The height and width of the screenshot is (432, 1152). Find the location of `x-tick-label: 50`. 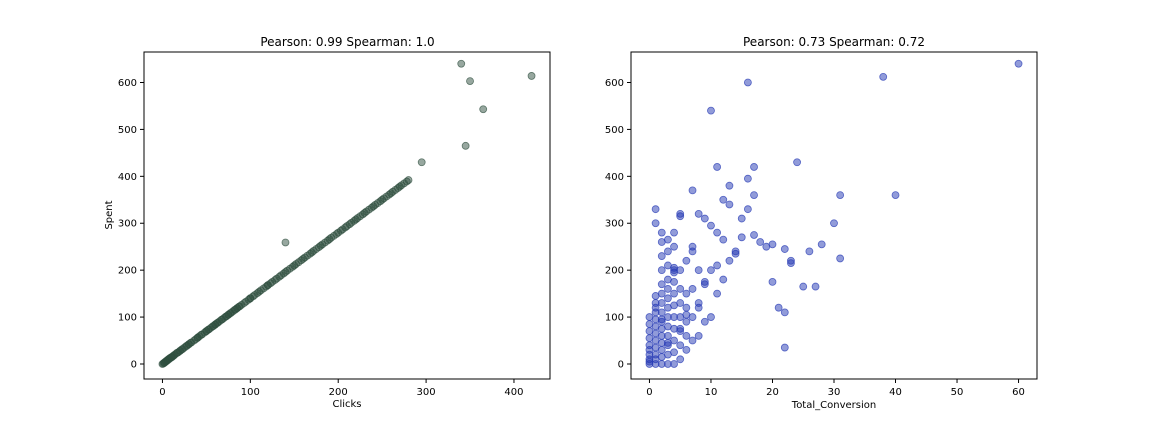

x-tick-label: 50 is located at coordinates (957, 392).